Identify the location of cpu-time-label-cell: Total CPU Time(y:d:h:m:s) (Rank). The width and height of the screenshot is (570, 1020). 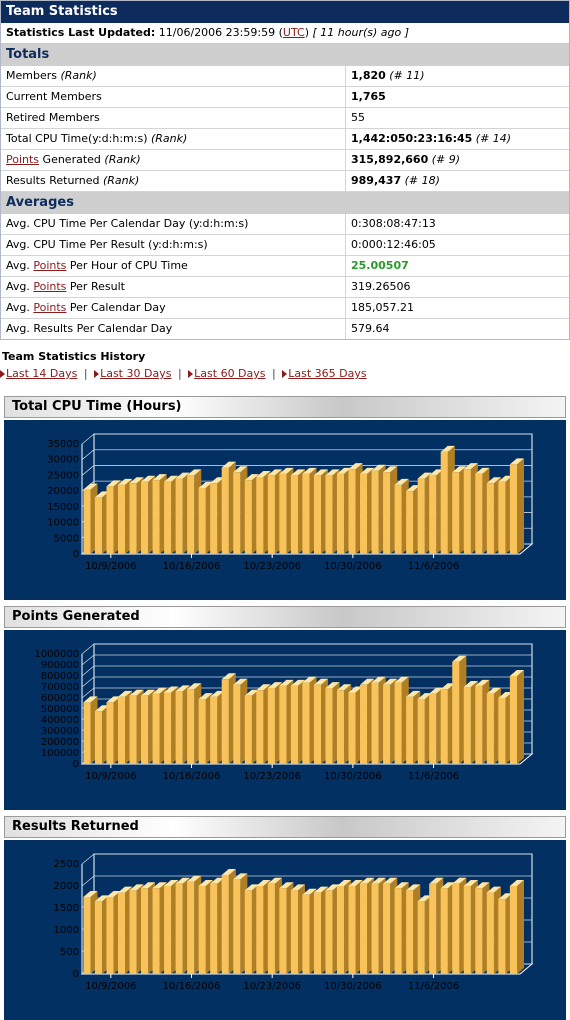
(173, 139).